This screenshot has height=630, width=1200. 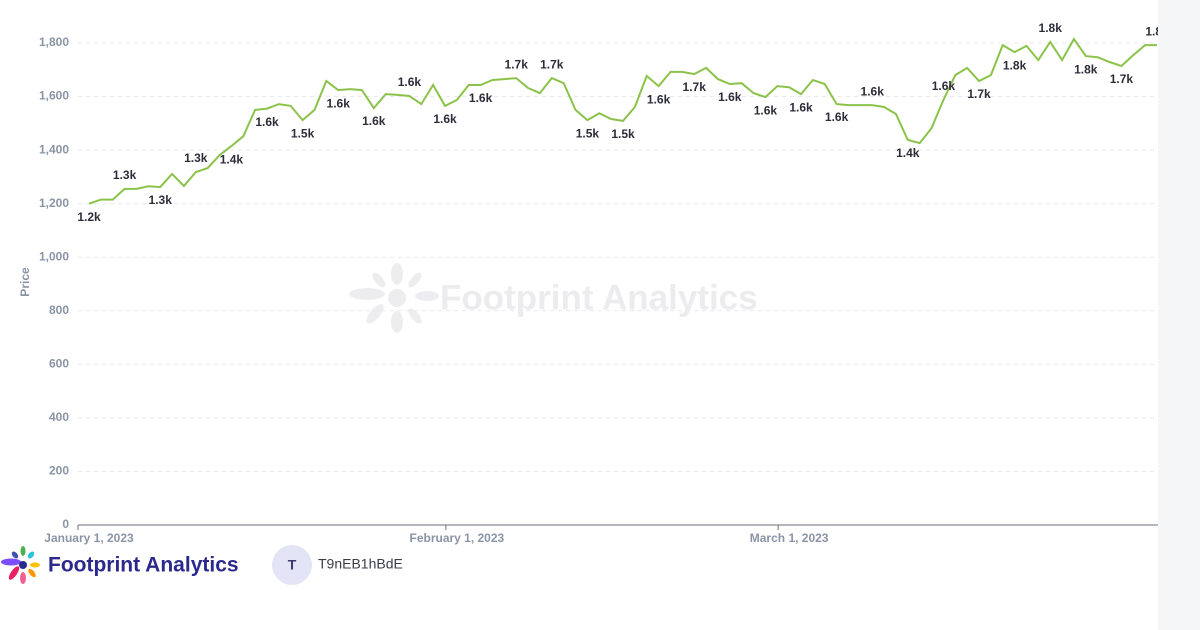 I want to click on avatar-initial: T, so click(x=292, y=565).